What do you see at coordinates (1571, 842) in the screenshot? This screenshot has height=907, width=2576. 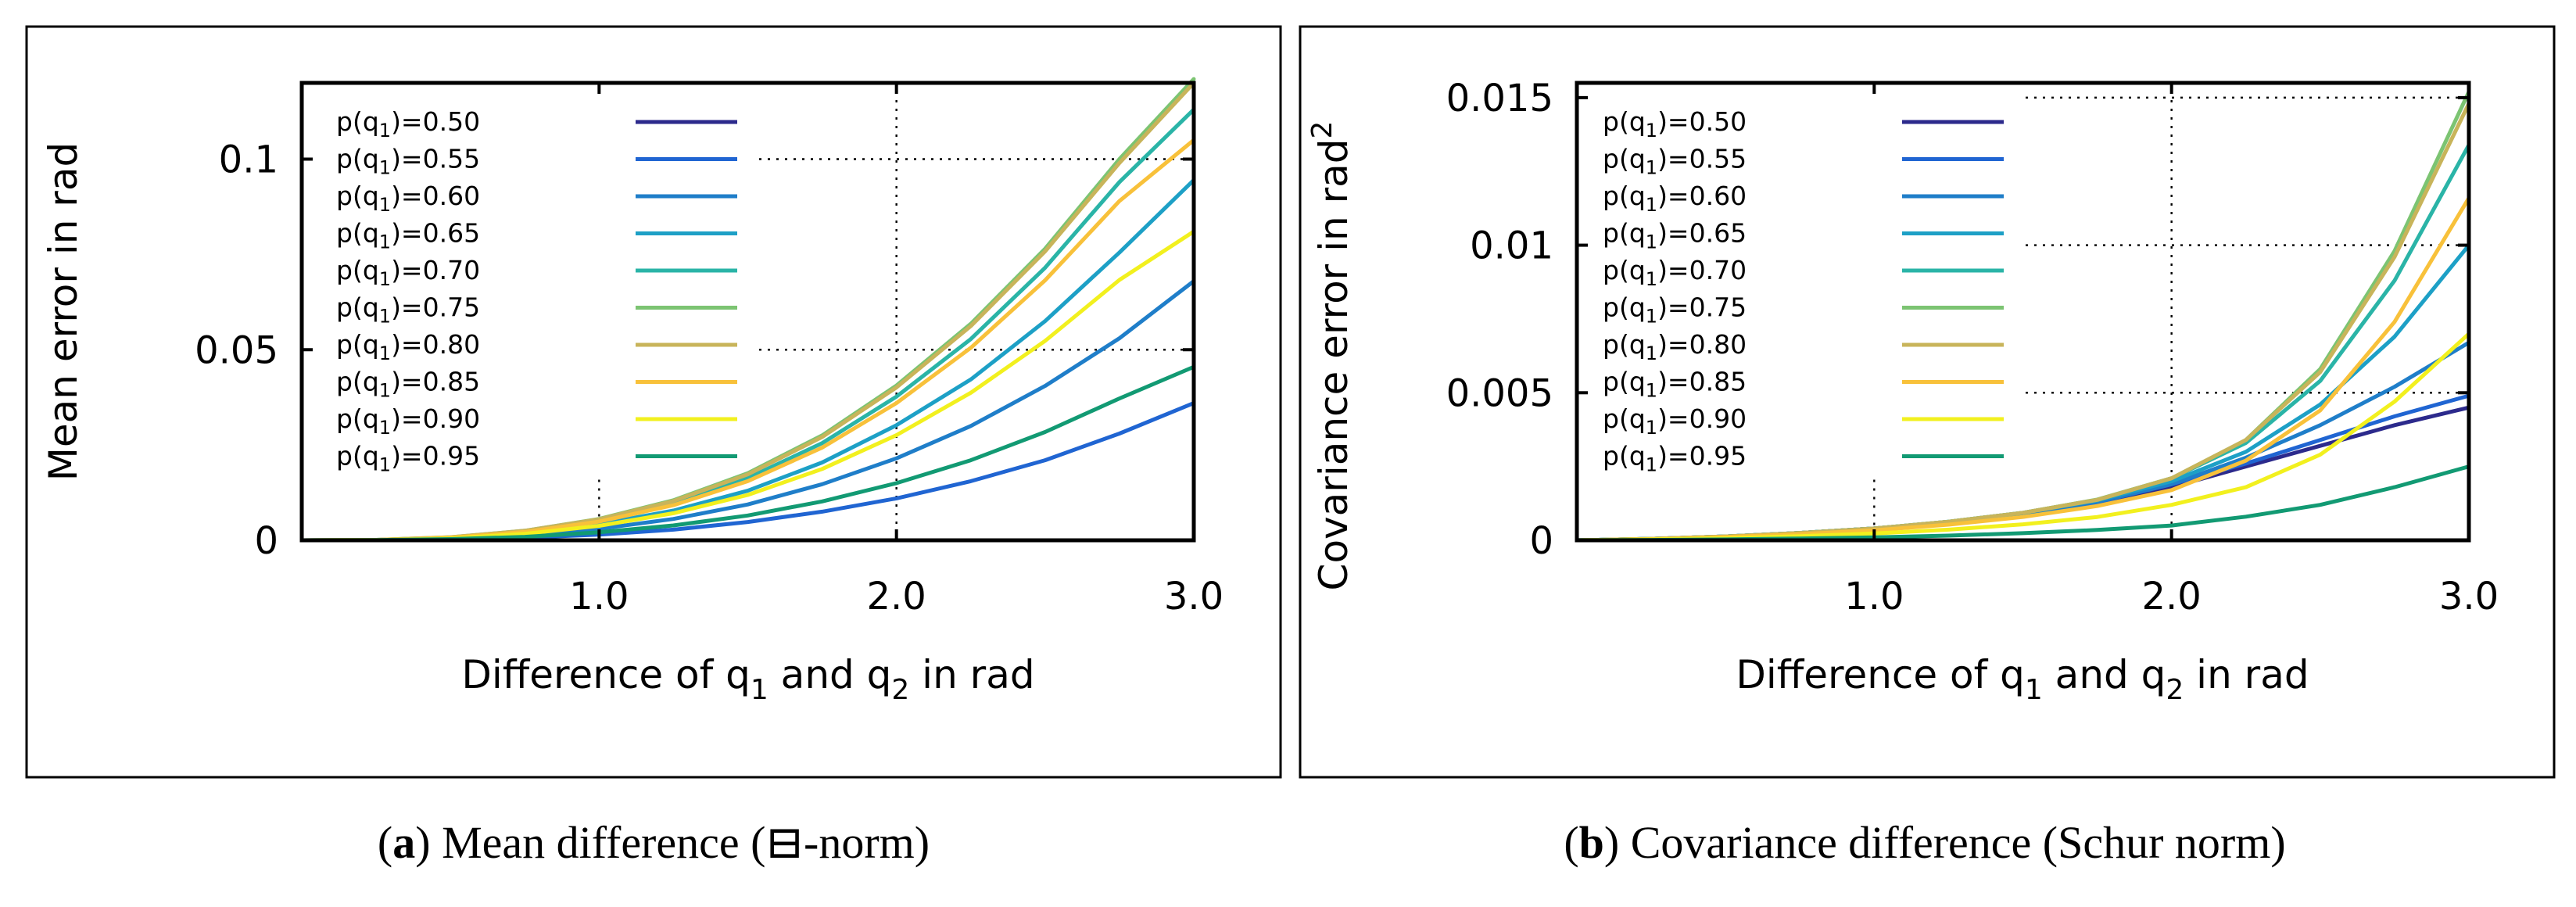 I see `caption-paren: (` at bounding box center [1571, 842].